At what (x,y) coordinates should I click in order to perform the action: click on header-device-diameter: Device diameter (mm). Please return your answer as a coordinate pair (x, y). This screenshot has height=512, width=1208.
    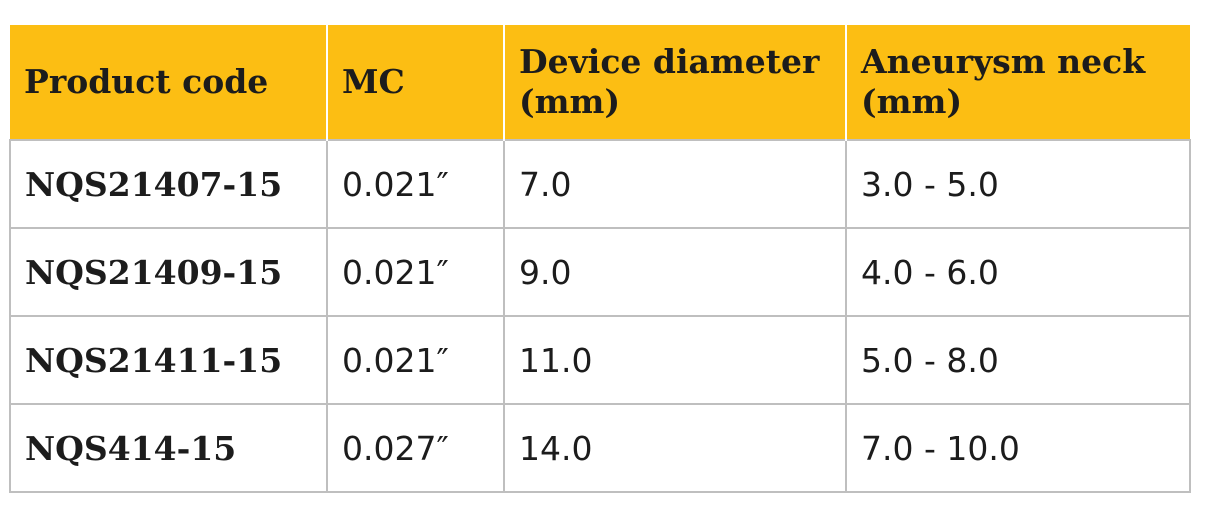
    Looking at the image, I should click on (675, 82).